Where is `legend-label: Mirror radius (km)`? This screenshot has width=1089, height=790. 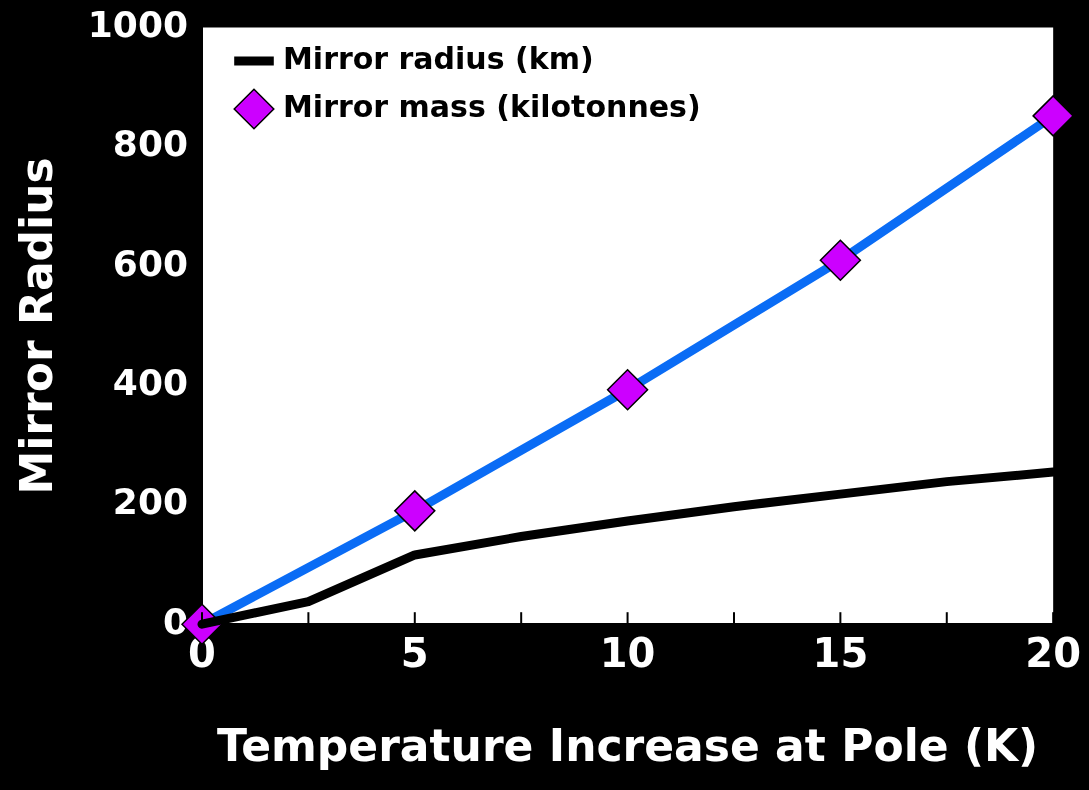 legend-label: Mirror radius (km) is located at coordinates (438, 58).